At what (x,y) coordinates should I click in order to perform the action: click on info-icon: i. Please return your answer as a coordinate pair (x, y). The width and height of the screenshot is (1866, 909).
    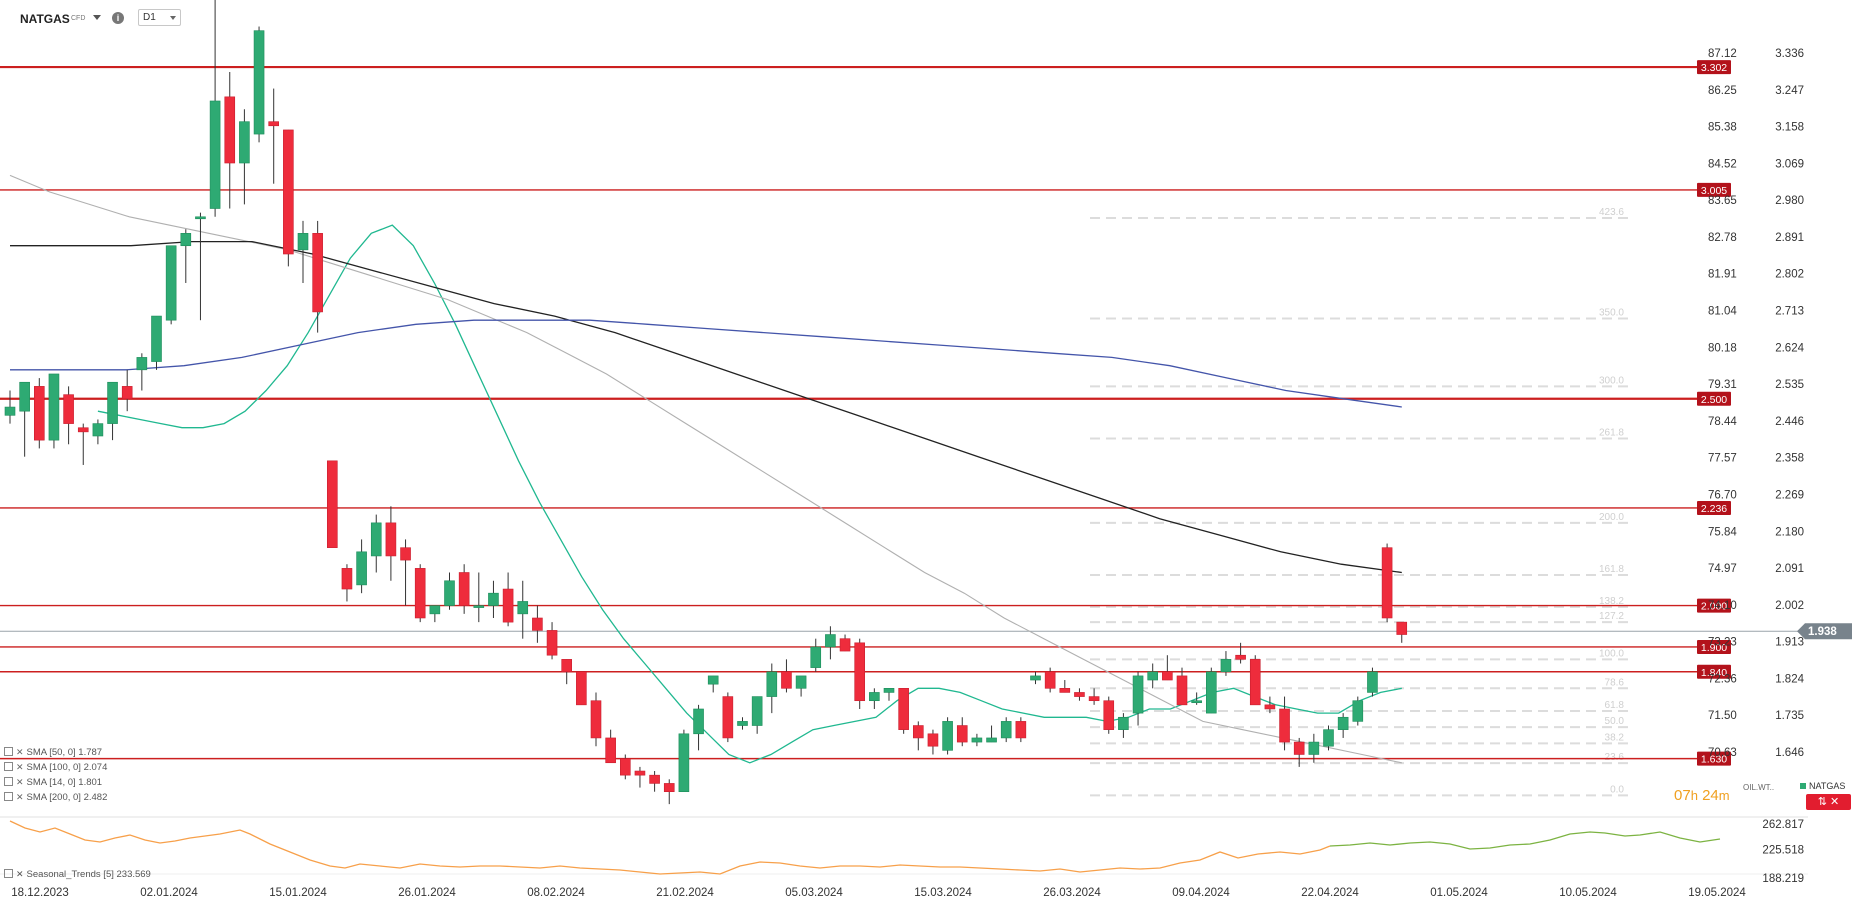
    Looking at the image, I should click on (118, 18).